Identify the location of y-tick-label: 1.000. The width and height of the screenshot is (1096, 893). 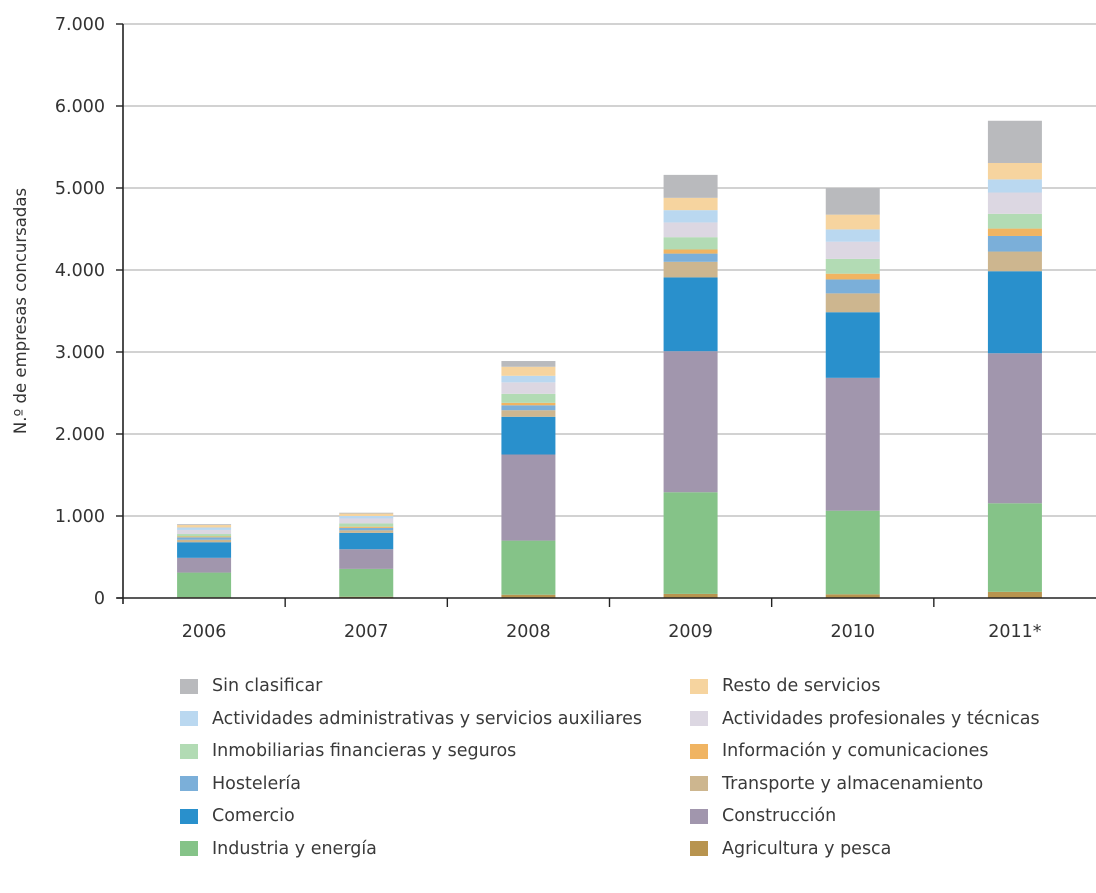
(80, 517).